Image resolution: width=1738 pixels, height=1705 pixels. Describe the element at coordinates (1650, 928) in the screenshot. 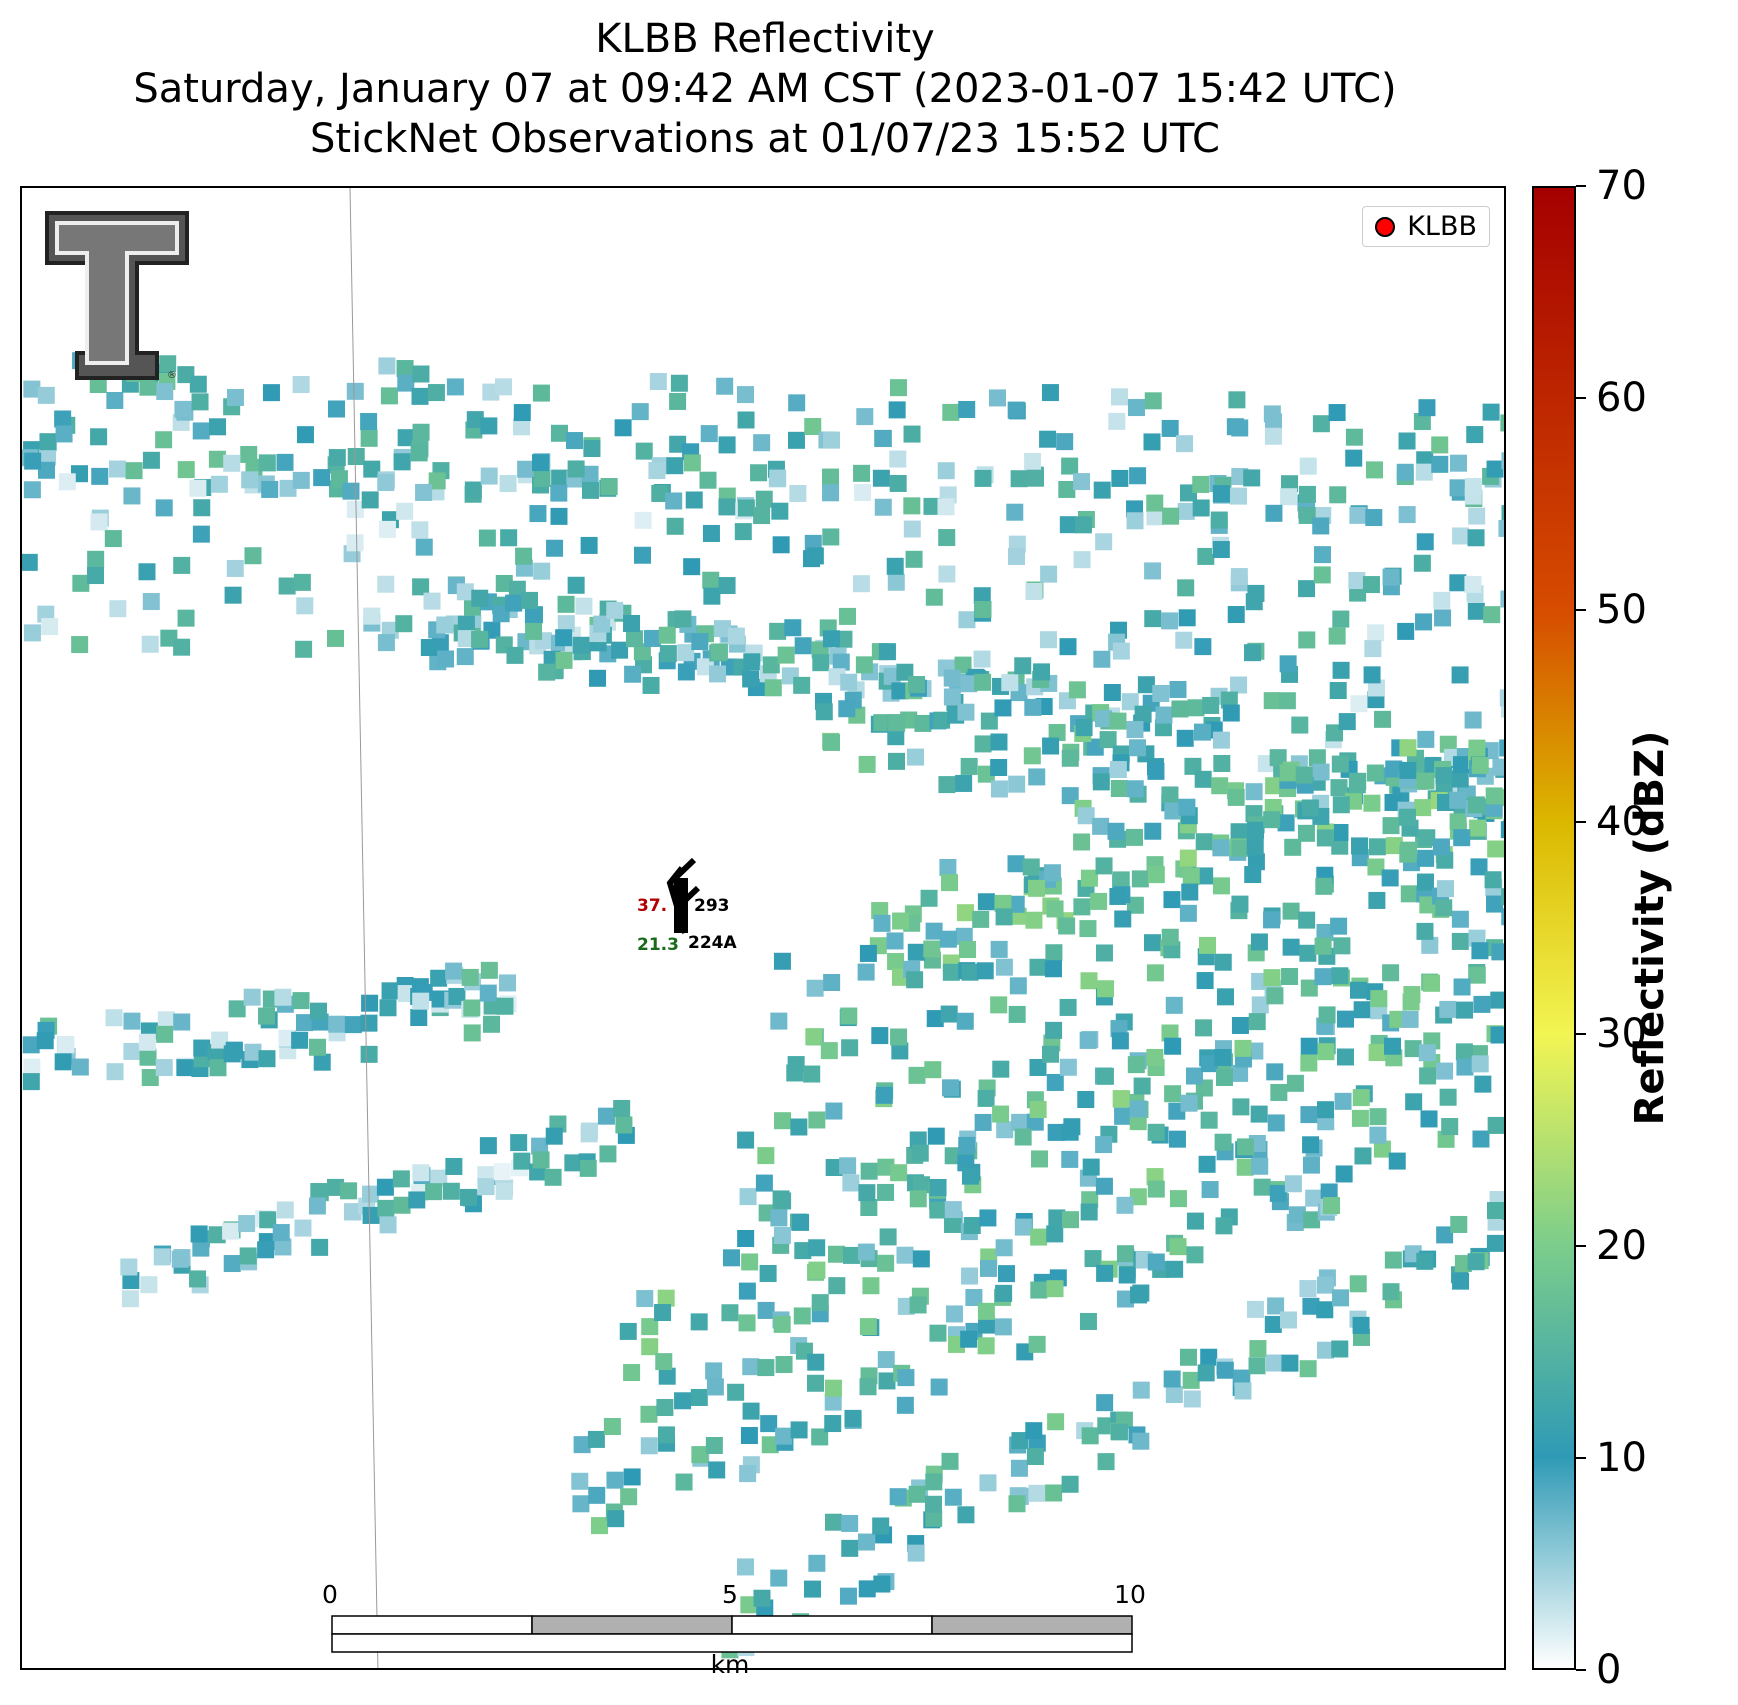

I see `colorbar-label: Reflectivity (dBZ)` at that location.